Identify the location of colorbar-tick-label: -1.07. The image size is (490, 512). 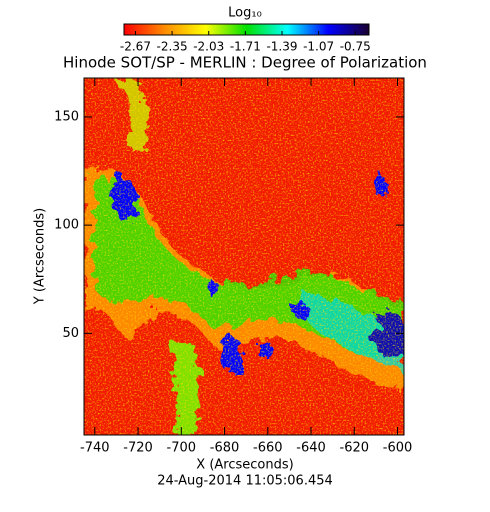
(318, 47).